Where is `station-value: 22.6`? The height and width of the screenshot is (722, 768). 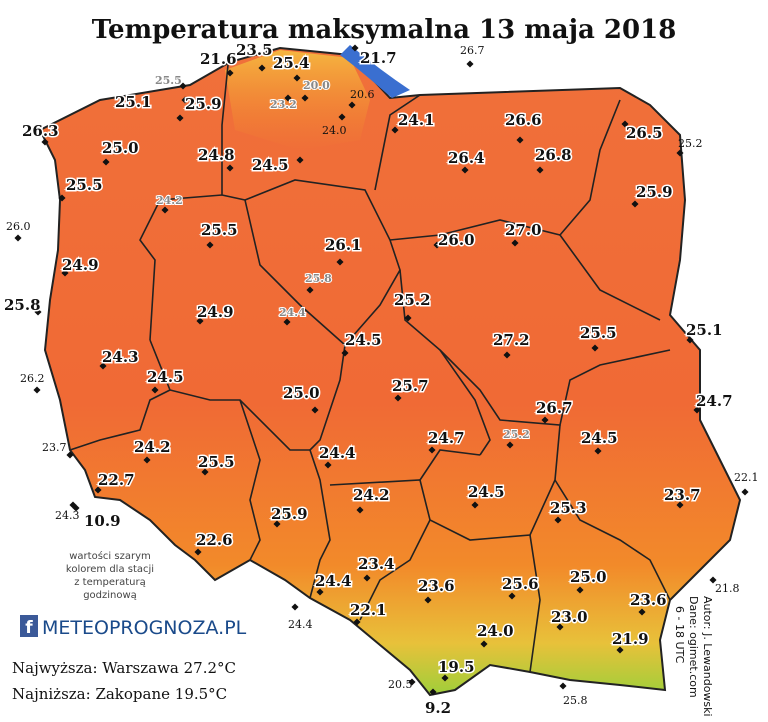
station-value: 22.6 is located at coordinates (214, 540).